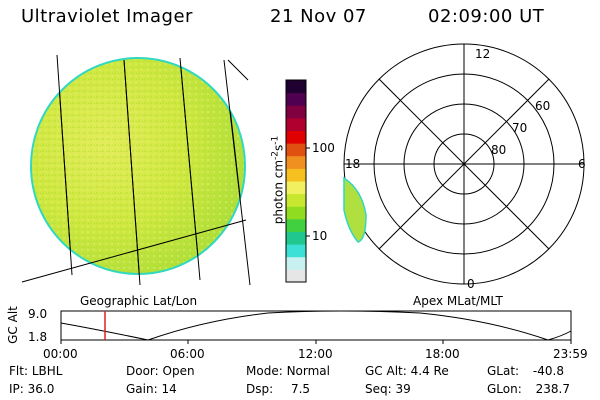 The height and width of the screenshot is (400, 600). Describe the element at coordinates (352, 164) in the screenshot. I see `mlt-label-18: 18` at that location.